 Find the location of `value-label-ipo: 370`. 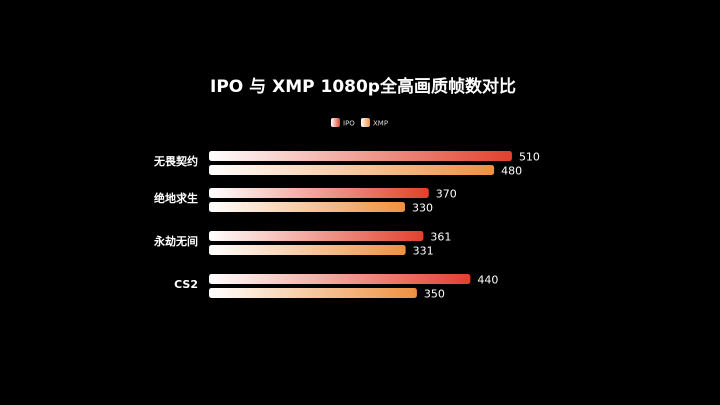

value-label-ipo: 370 is located at coordinates (446, 194).